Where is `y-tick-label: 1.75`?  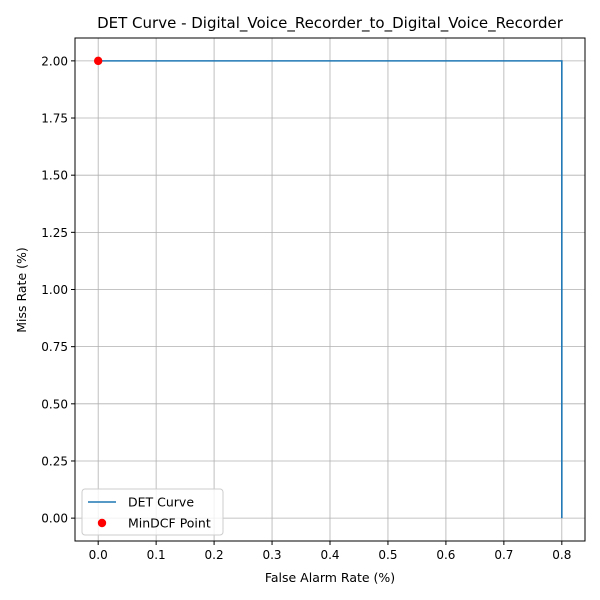 y-tick-label: 1.75 is located at coordinates (54, 119).